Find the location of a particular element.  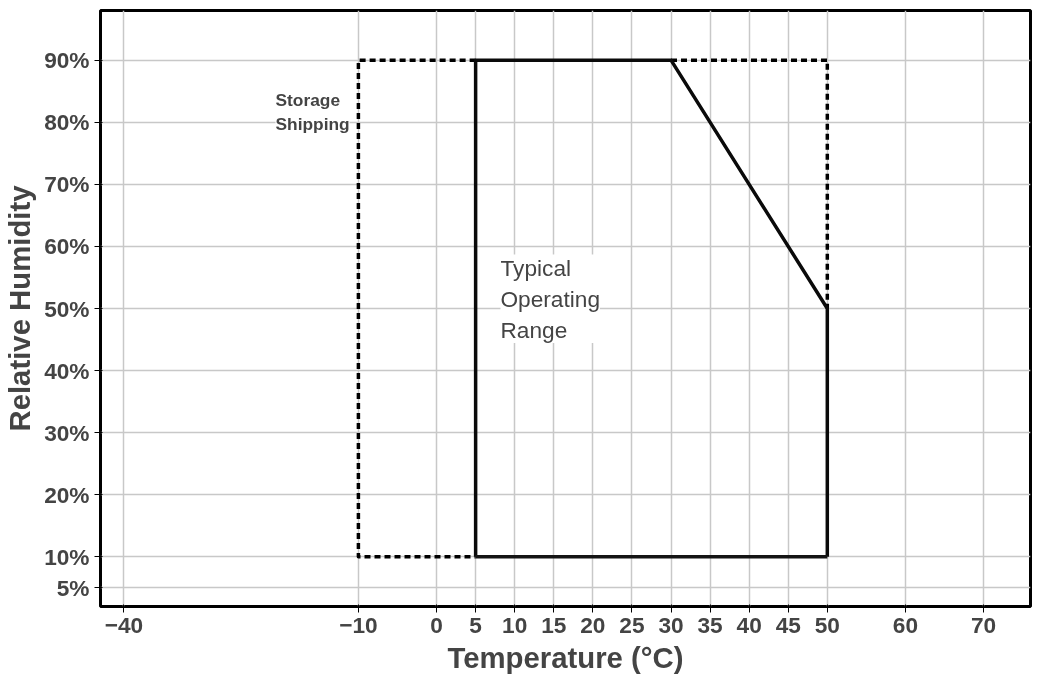

x-tick-label: 25 is located at coordinates (632, 624).